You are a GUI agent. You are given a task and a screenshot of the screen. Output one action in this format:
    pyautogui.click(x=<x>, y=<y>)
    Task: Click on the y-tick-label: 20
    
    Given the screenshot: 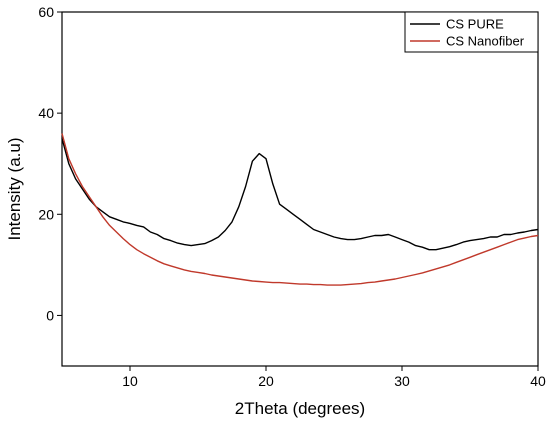 What is the action you would take?
    pyautogui.click(x=46, y=214)
    